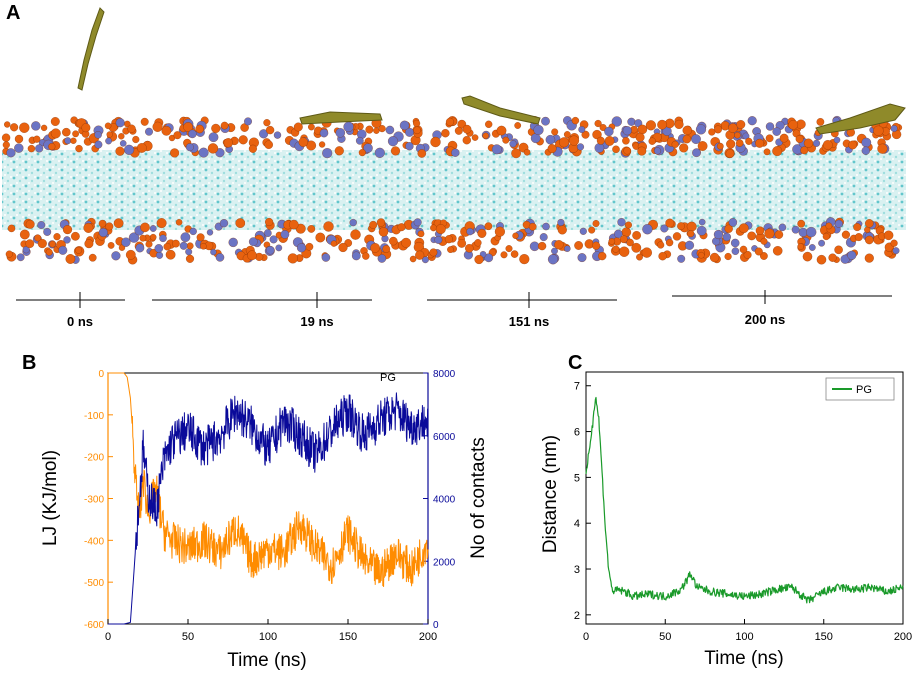 The image size is (920, 675). What do you see at coordinates (860, 119) in the screenshot?
I see `peptide-200ns` at bounding box center [860, 119].